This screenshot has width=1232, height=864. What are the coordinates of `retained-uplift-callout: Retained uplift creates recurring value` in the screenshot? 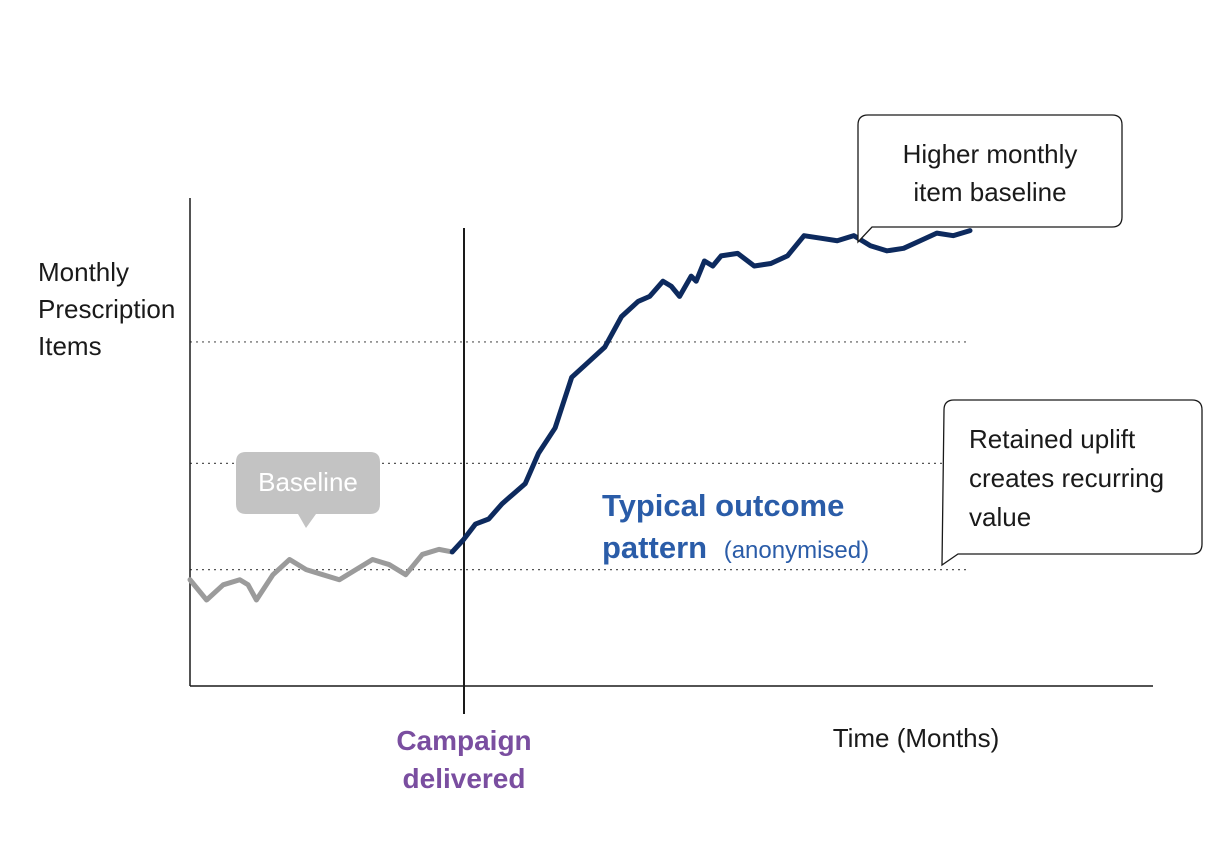 It's located at (1072, 483).